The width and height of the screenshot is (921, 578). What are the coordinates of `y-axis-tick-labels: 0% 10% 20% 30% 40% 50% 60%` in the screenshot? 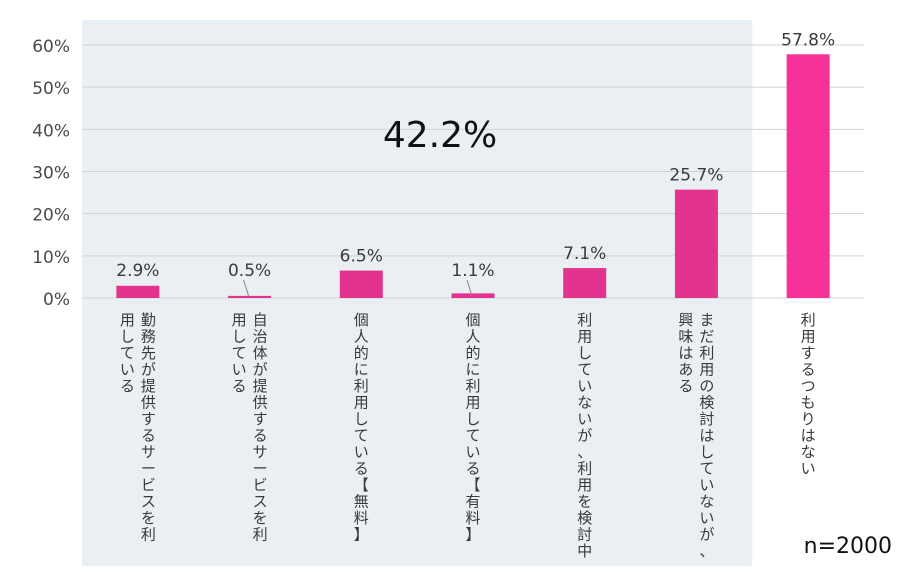 It's located at (51, 173).